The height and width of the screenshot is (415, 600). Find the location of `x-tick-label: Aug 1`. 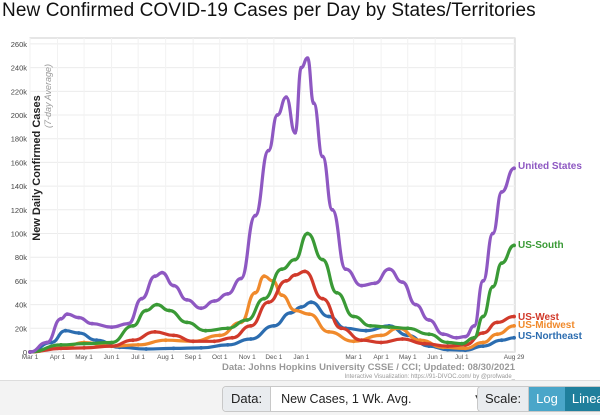

x-tick-label: Aug 1 is located at coordinates (165, 357).